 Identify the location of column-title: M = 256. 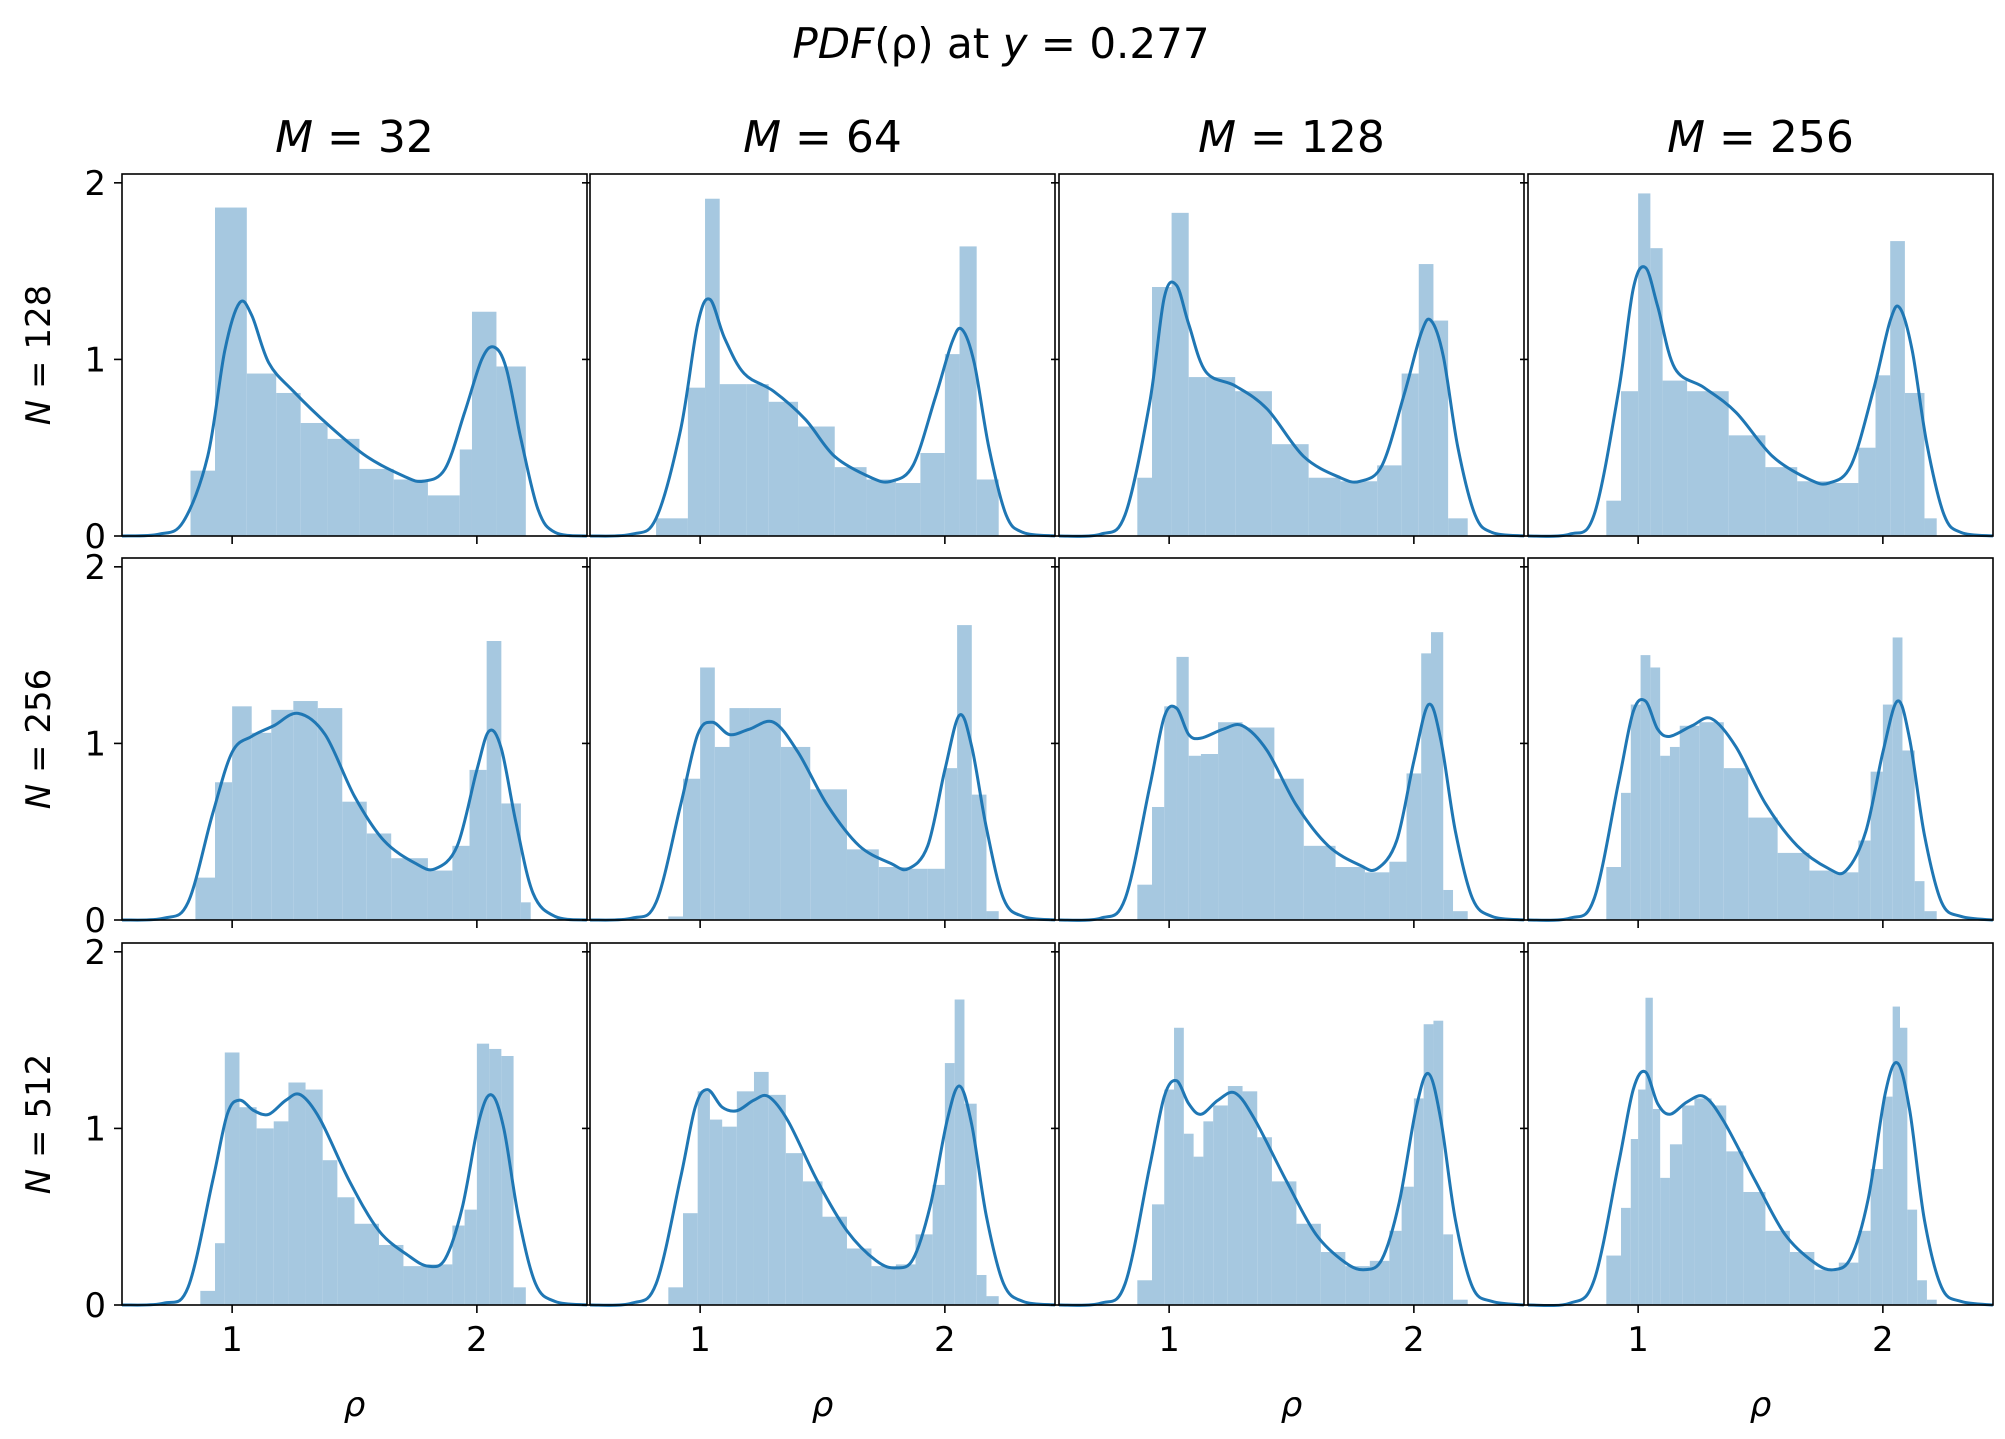
(1760, 137).